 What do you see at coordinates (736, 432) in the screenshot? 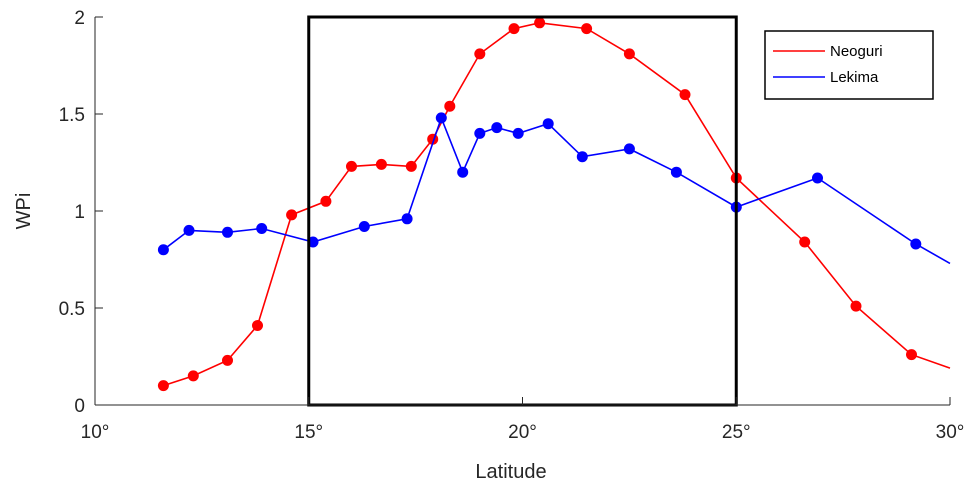
I see `x-tick-label: 25°` at bounding box center [736, 432].